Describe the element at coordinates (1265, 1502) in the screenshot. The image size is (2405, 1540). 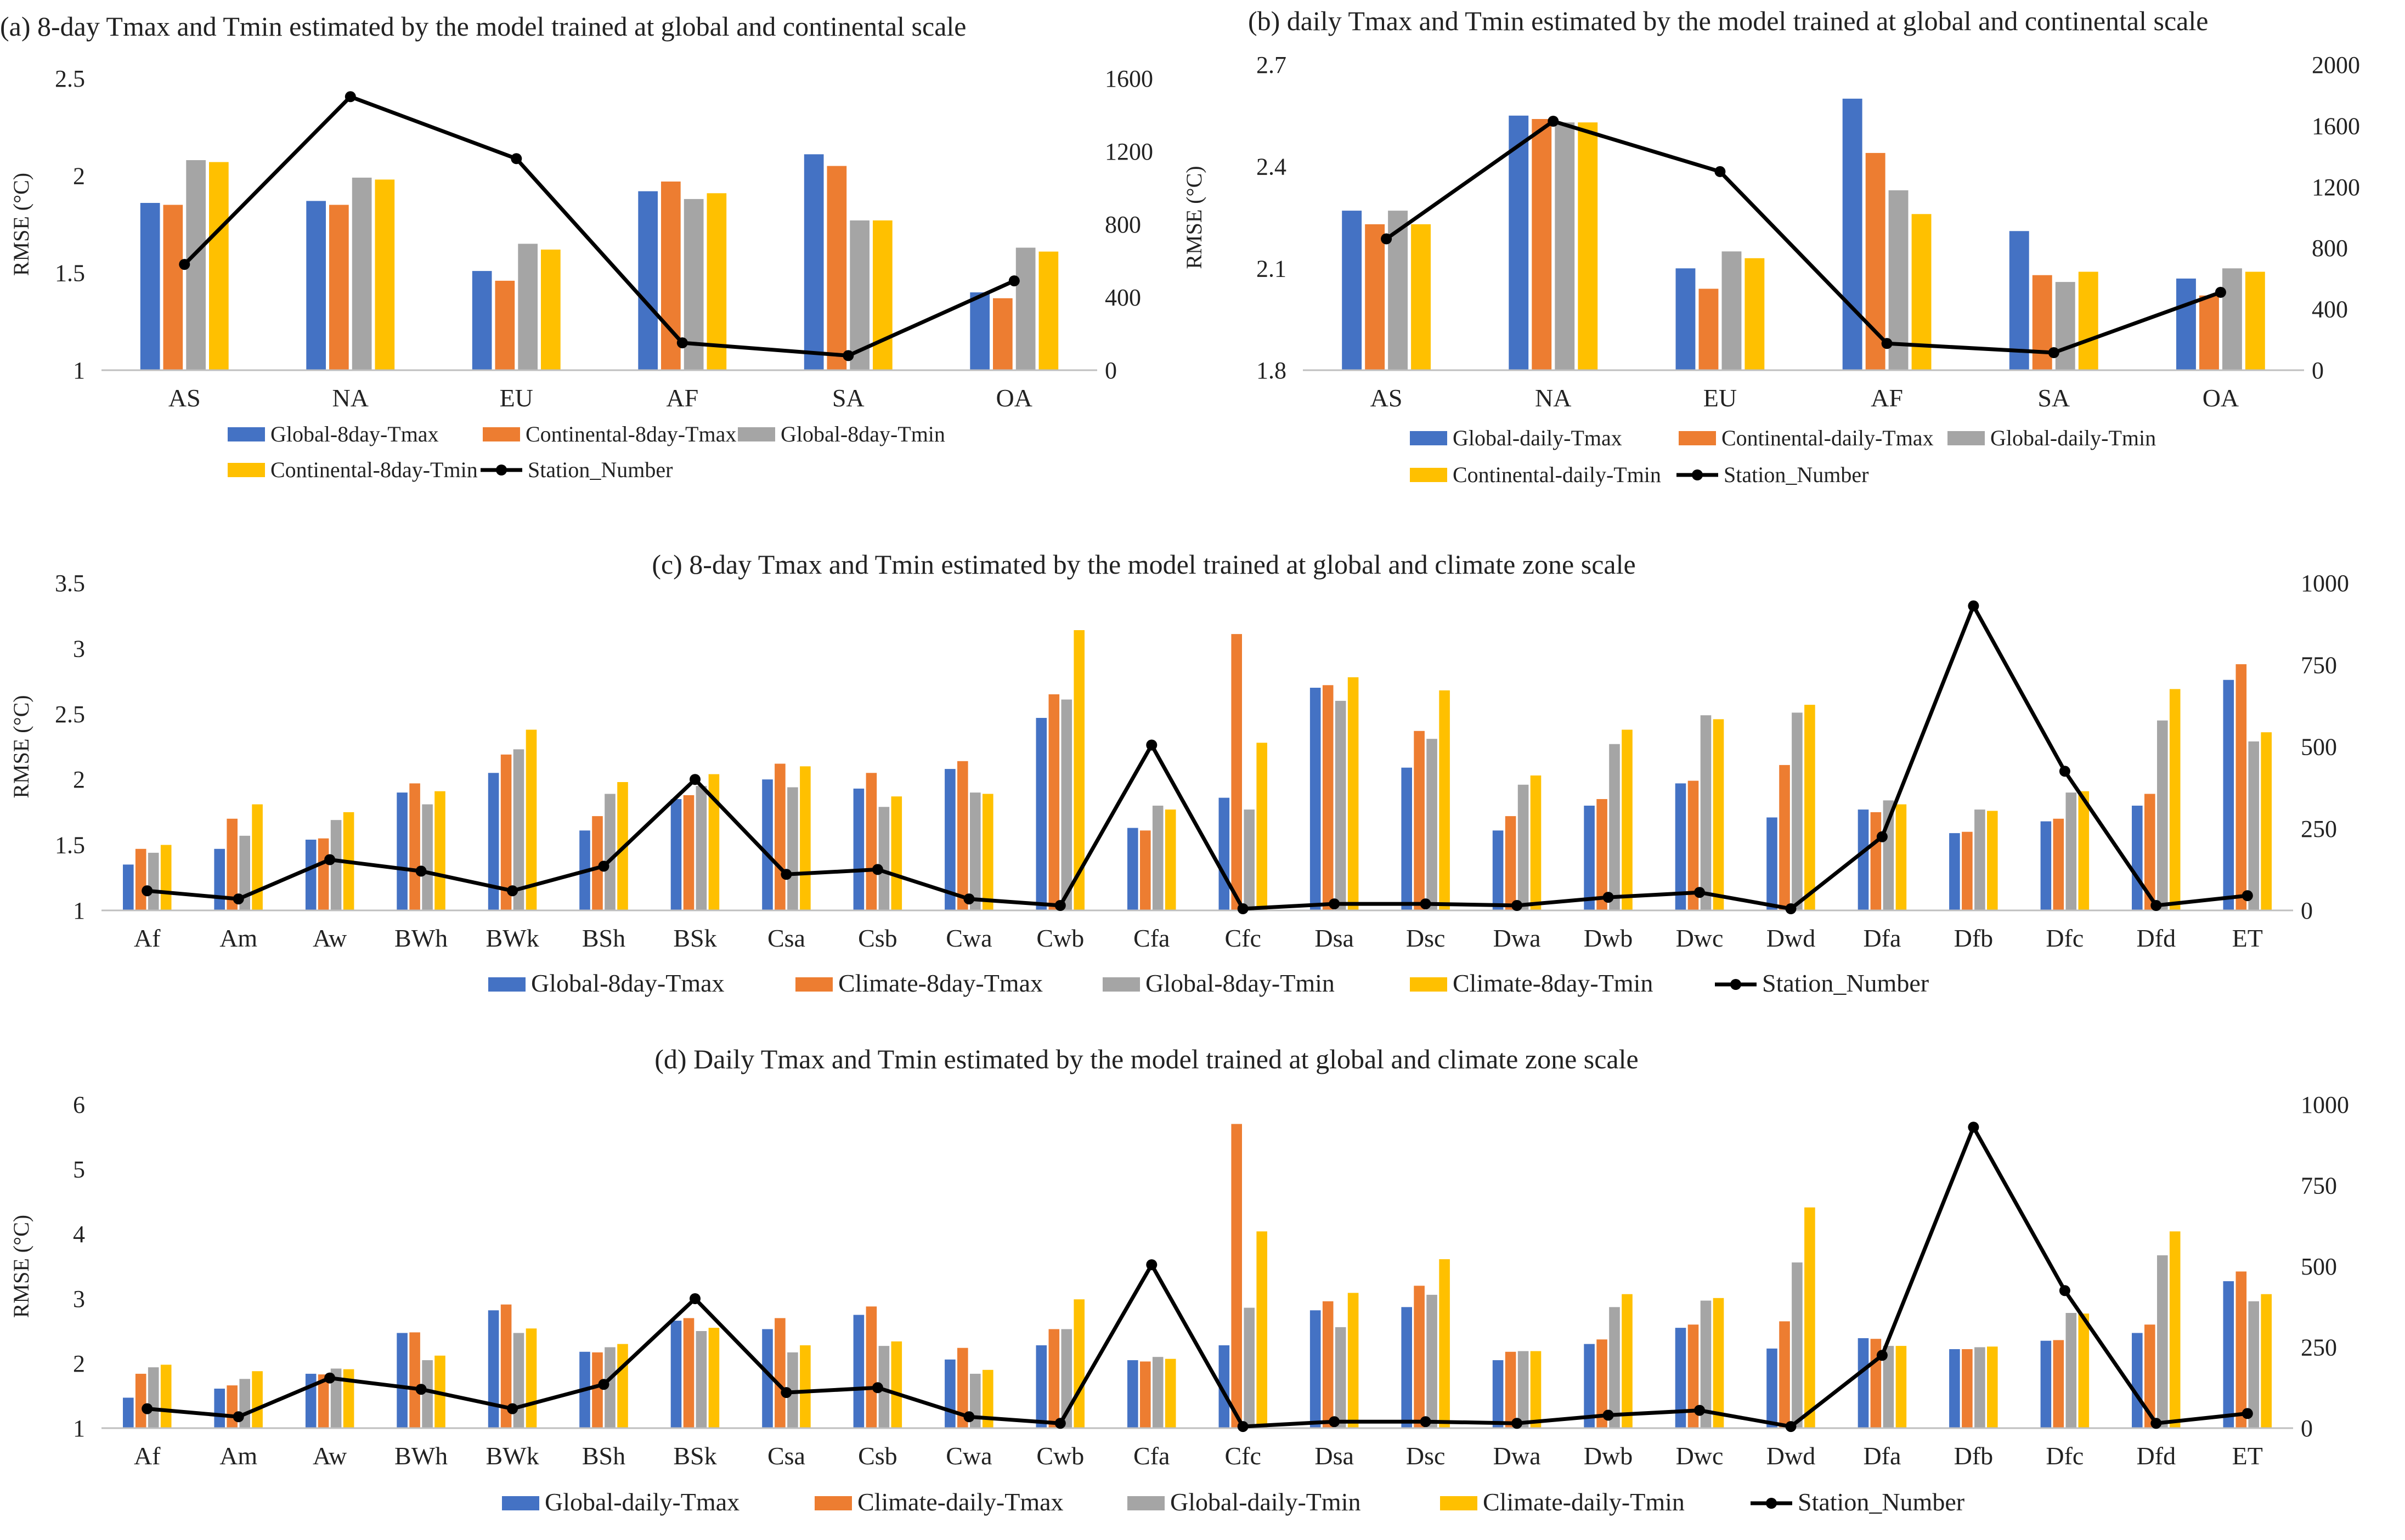
I see `legend-label: Global-daily-Tmin` at that location.